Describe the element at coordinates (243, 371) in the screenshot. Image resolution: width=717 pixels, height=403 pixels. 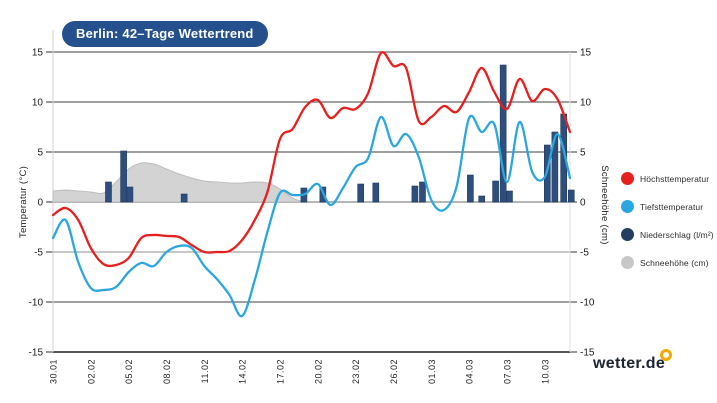
I see `svg-text: 14.02` at that location.